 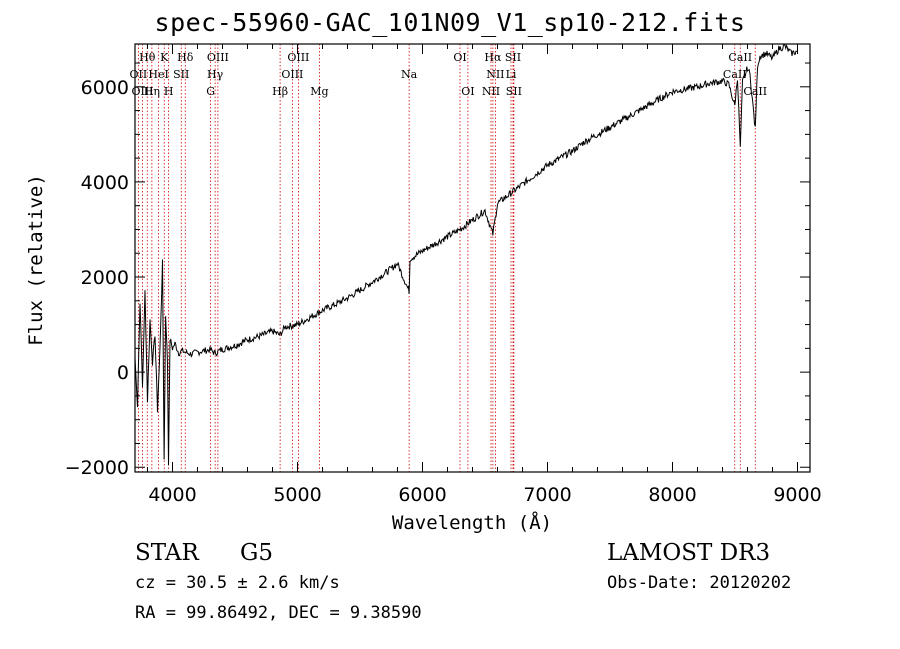 I want to click on line-label-1: OII, so click(x=139, y=74).